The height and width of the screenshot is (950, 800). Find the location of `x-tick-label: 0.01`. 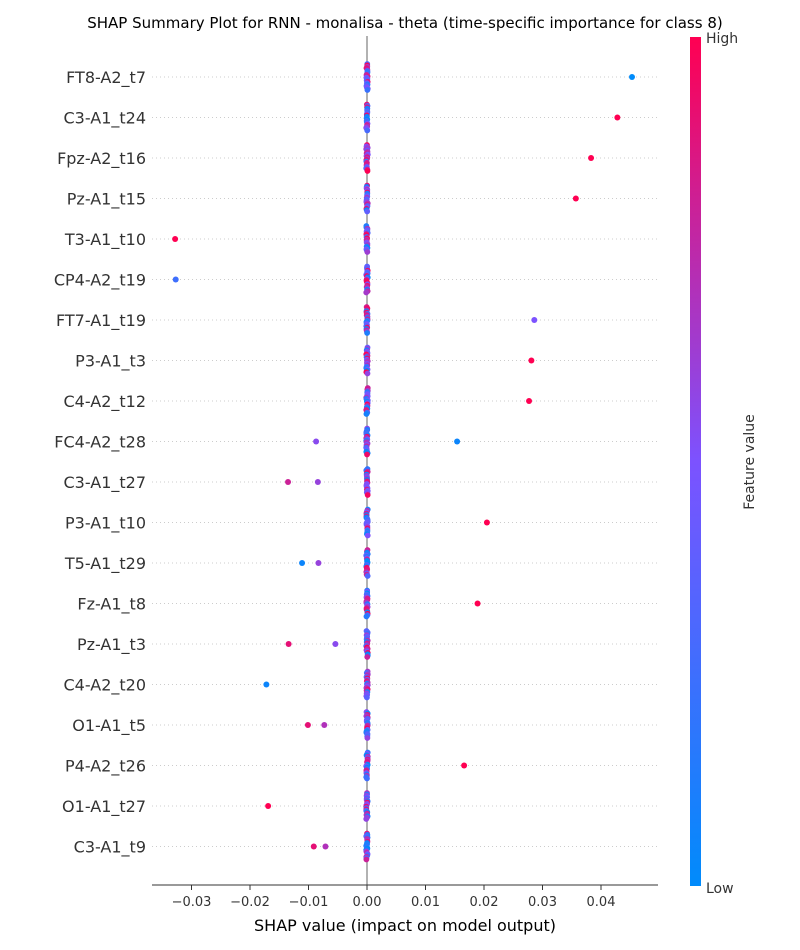

x-tick-label: 0.01 is located at coordinates (425, 902).